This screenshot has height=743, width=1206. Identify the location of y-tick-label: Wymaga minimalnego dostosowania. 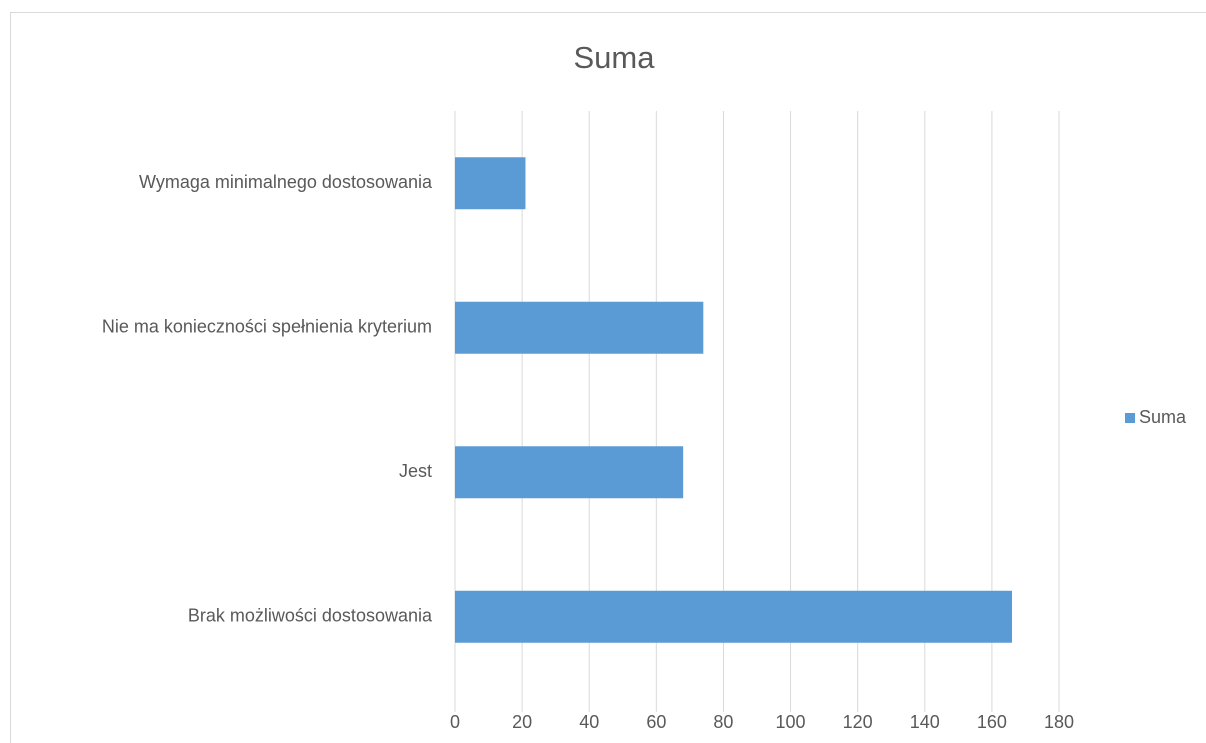
(286, 182).